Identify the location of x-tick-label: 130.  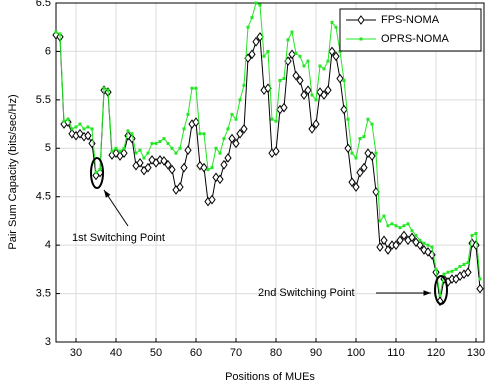
(476, 353).